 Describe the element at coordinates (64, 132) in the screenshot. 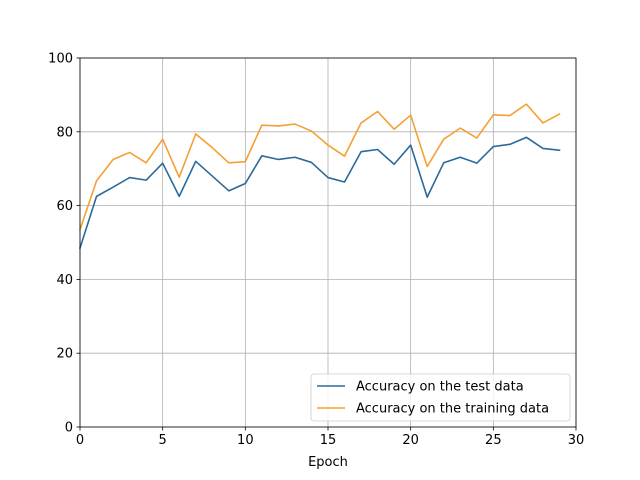

I see `y-tick-label: 80` at that location.